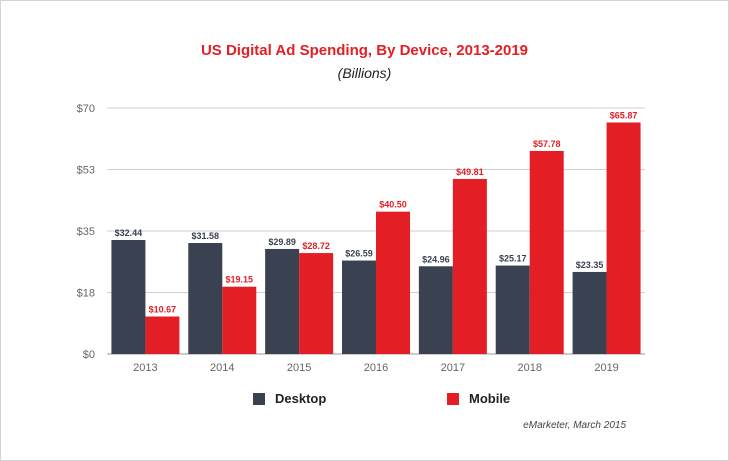 This screenshot has height=461, width=729. What do you see at coordinates (376, 368) in the screenshot?
I see `x-tick-label: 2016` at bounding box center [376, 368].